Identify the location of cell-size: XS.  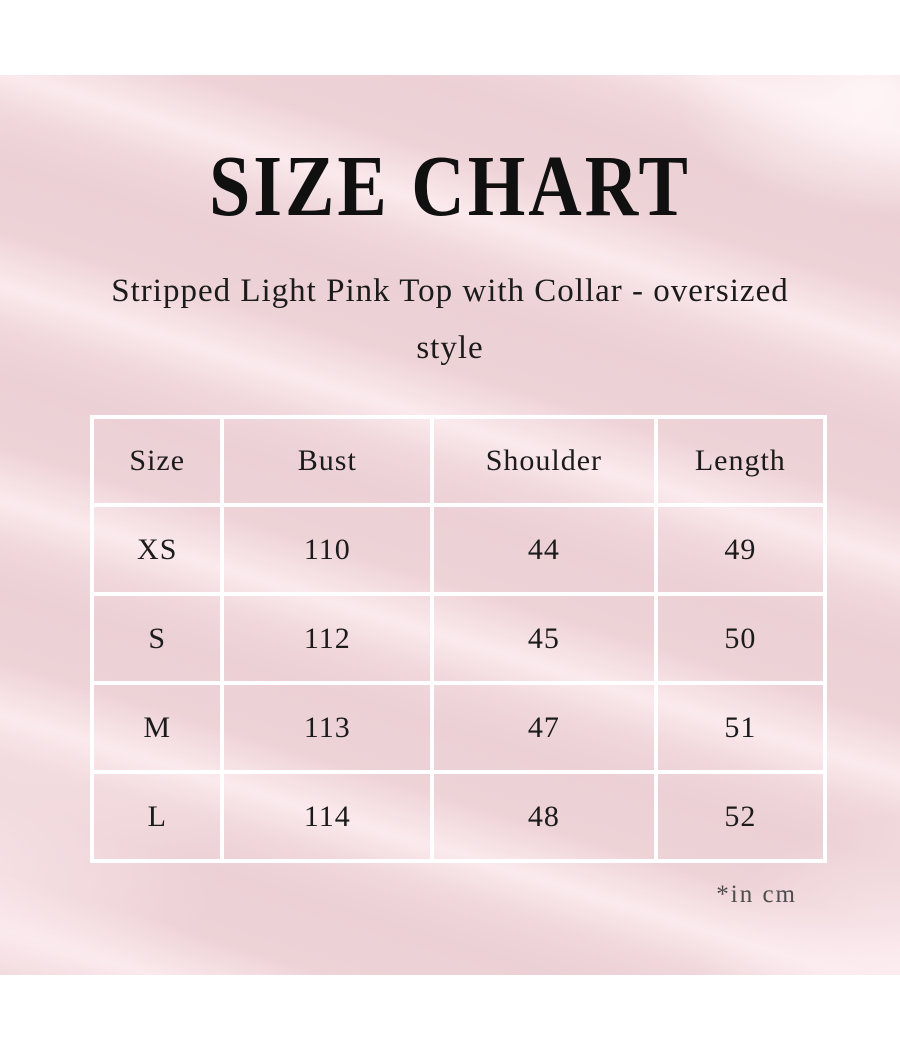
(157, 549).